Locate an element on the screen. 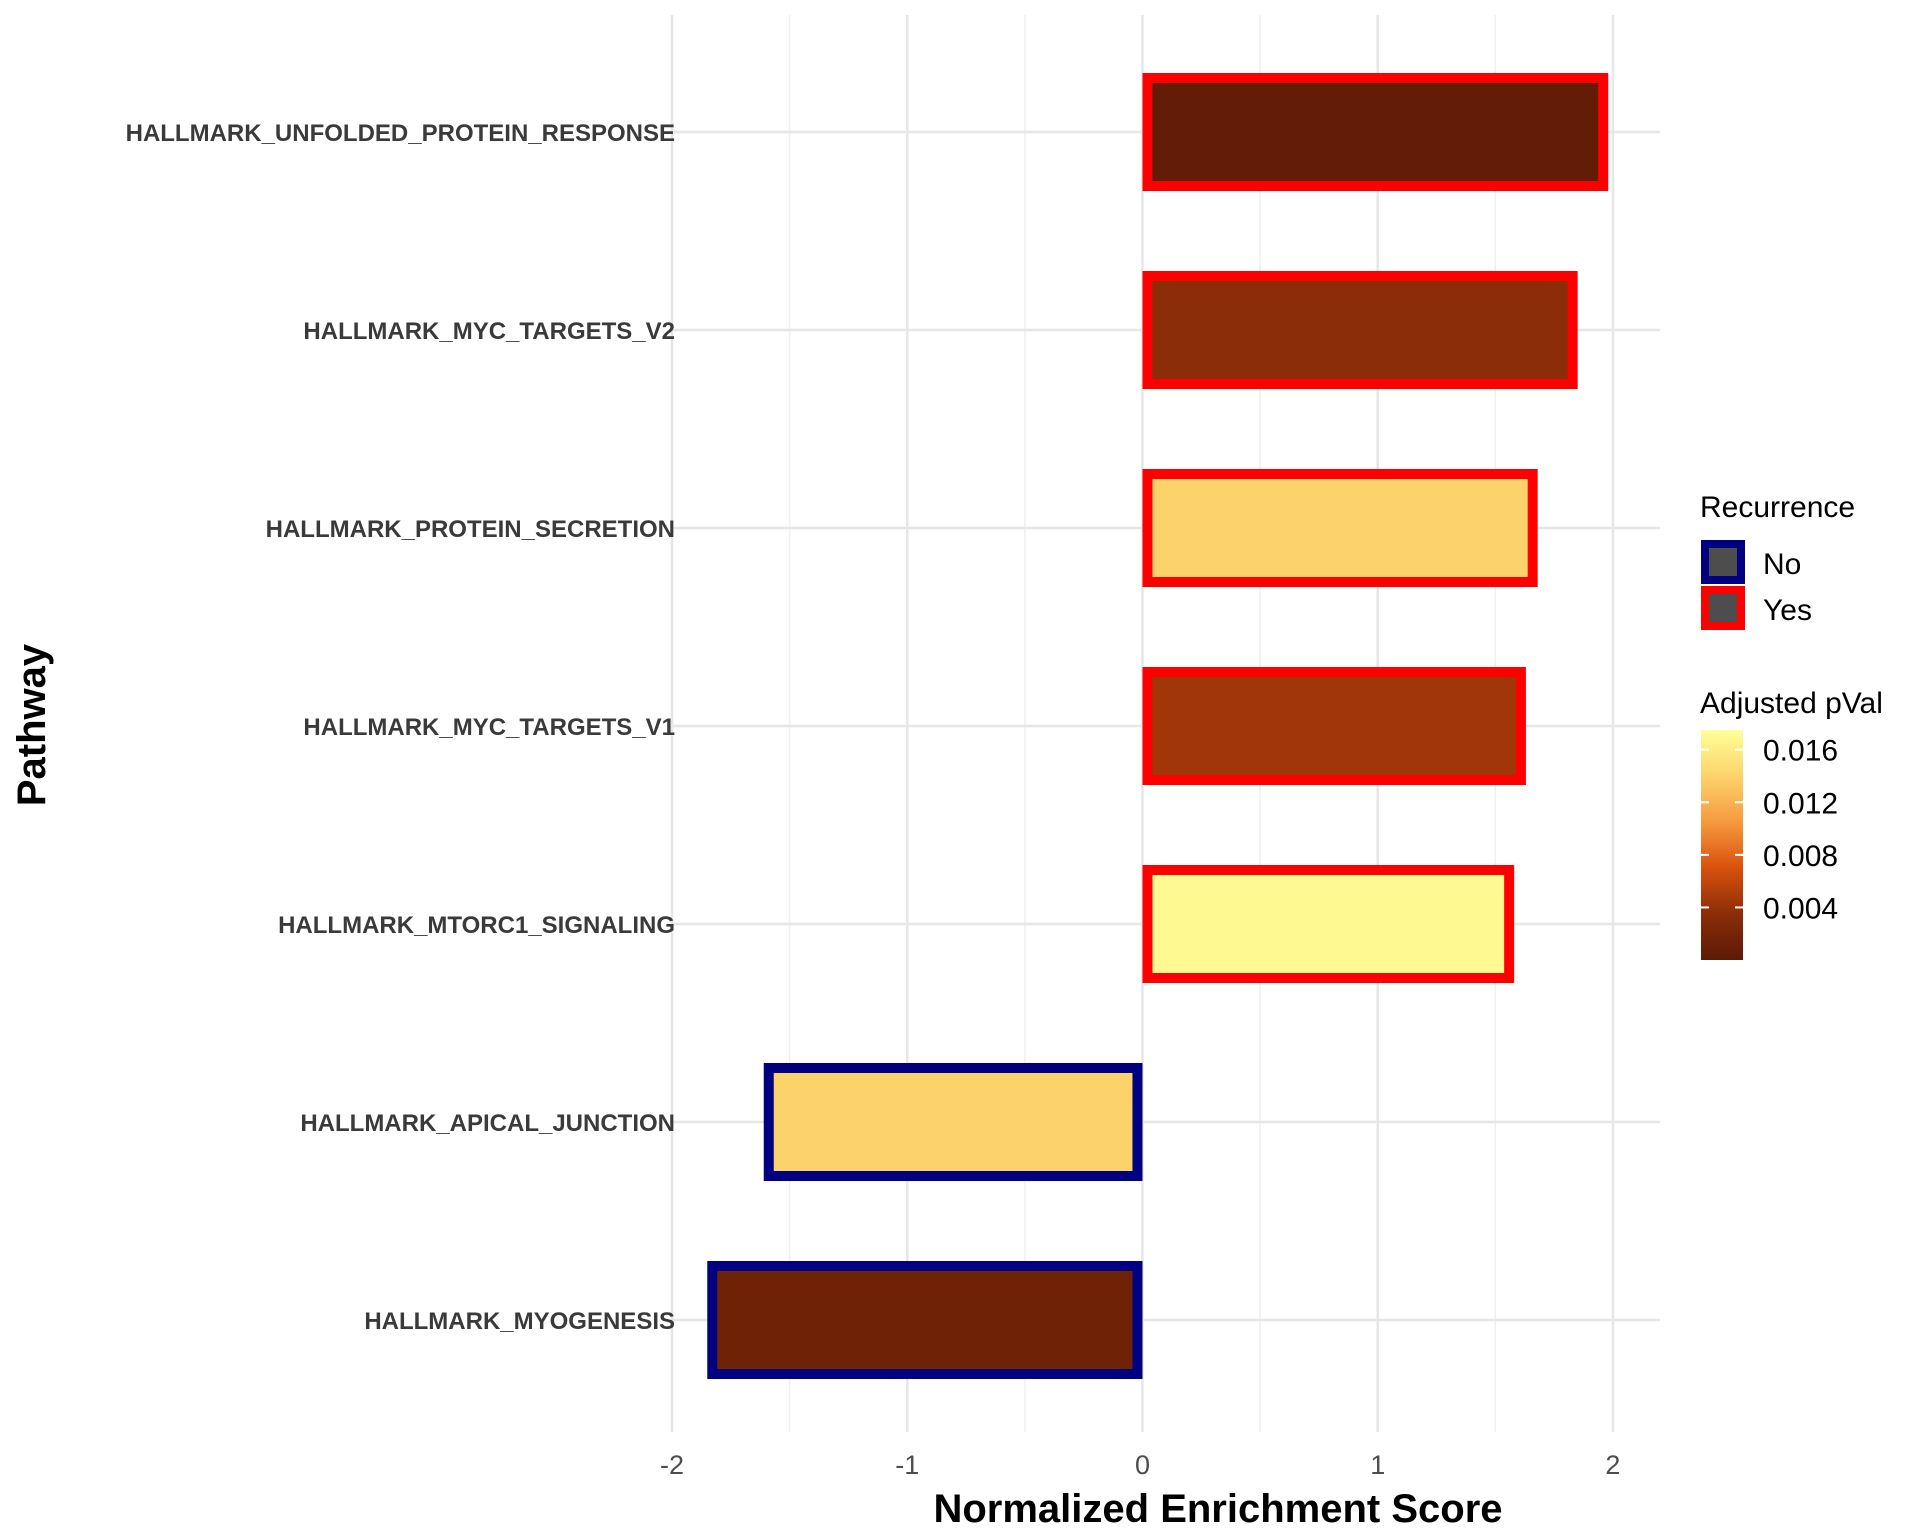 The width and height of the screenshot is (1920, 1536). pval-tick-label: 0.008 is located at coordinates (1800, 856).